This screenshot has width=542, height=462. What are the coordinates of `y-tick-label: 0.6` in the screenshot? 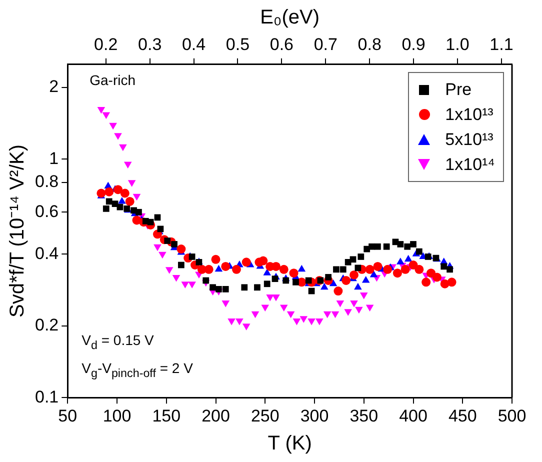 It's located at (46, 211).